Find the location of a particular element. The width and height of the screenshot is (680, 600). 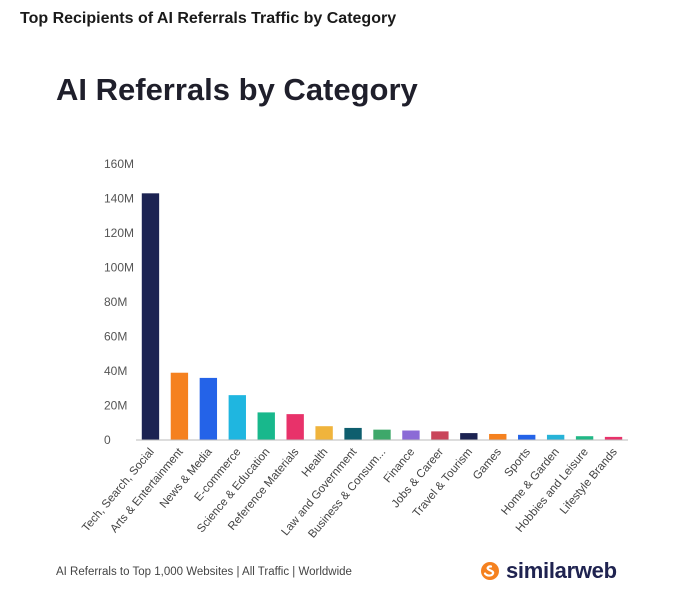

y-tick-label: 20M is located at coordinates (115, 406).